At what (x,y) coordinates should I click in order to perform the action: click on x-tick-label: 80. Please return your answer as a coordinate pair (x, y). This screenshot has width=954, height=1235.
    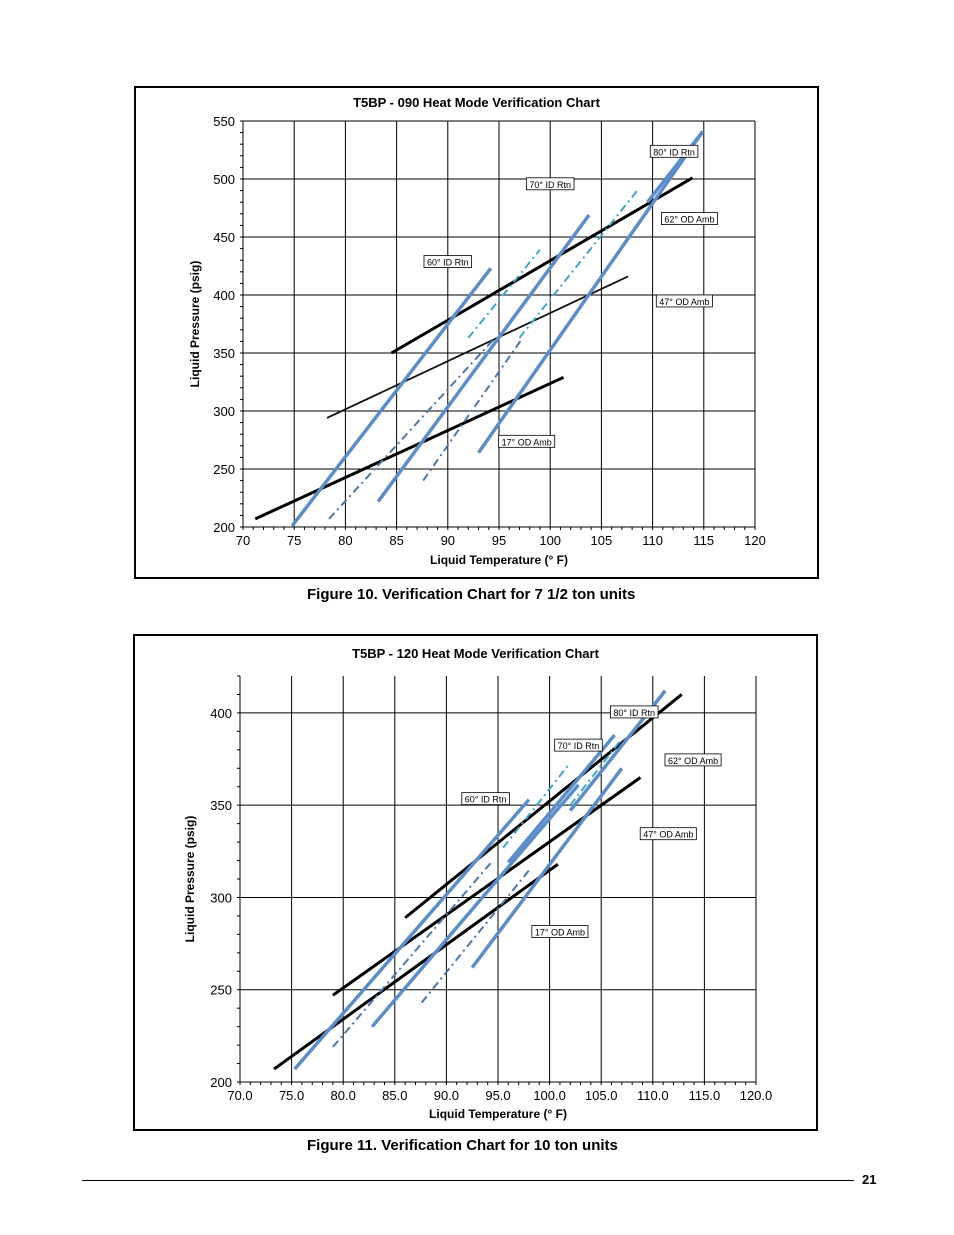
    Looking at the image, I should click on (345, 540).